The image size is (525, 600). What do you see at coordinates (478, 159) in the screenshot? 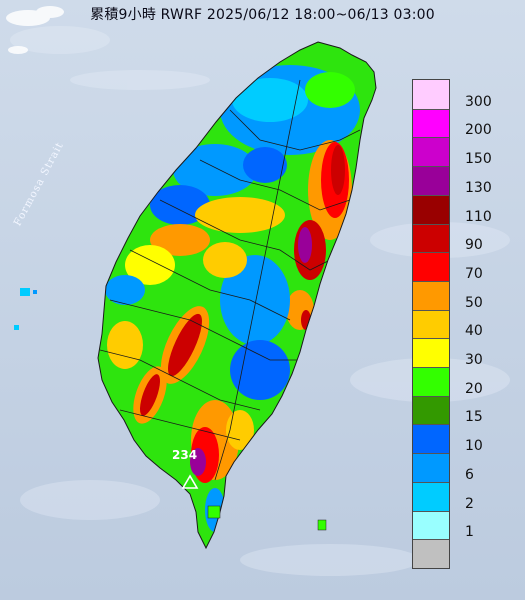
I see `legend-label: 150` at bounding box center [478, 159].